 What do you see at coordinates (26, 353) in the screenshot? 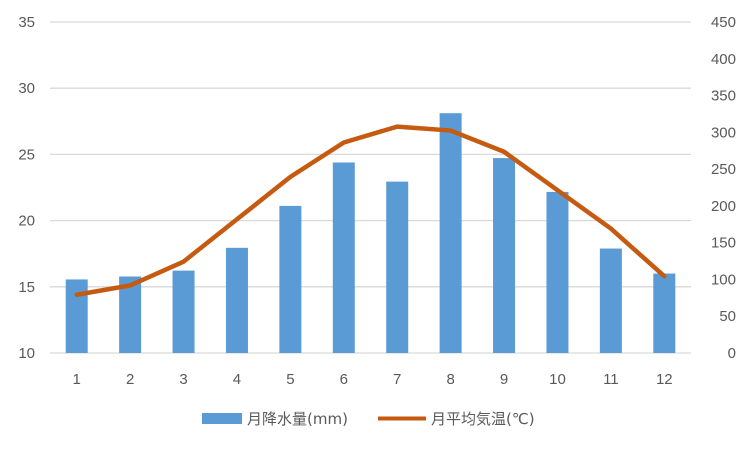
I see `left-tick-label: 10` at bounding box center [26, 353].